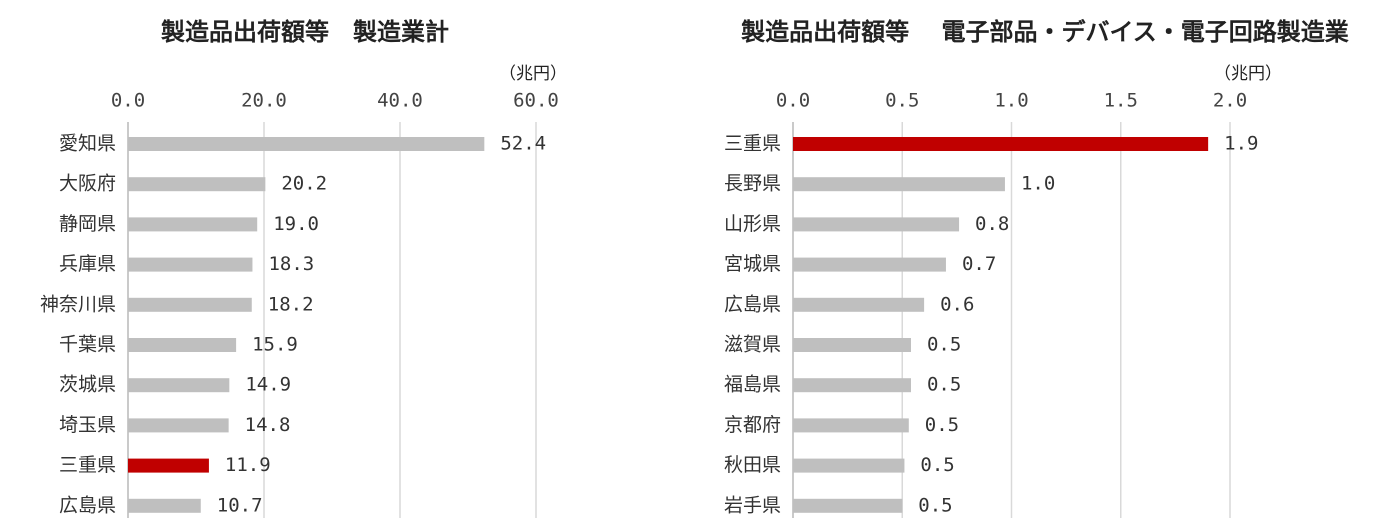 This screenshot has width=1400, height=518. I want to click on category-label: 宮城県, so click(752, 264).